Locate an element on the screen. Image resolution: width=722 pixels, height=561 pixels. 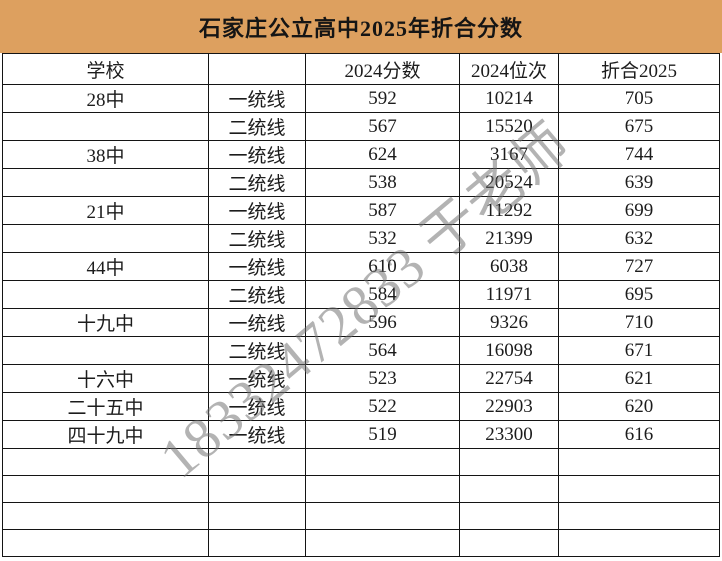
table-row: 44中 一统线 610 6038 727 is located at coordinates (361, 266).